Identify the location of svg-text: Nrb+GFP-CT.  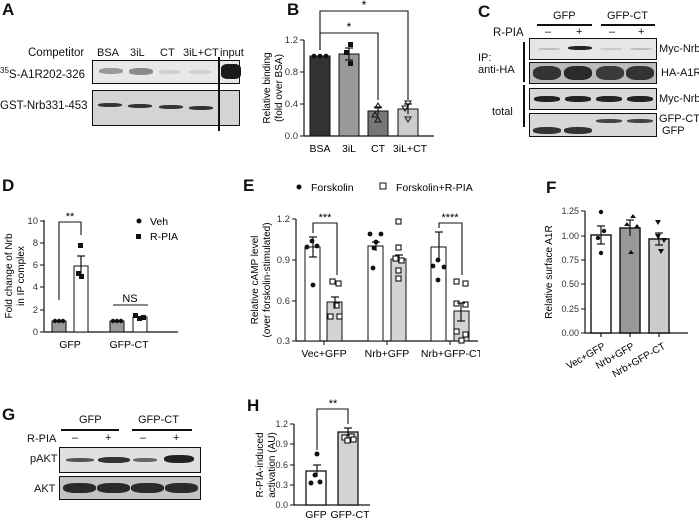
(450, 354).